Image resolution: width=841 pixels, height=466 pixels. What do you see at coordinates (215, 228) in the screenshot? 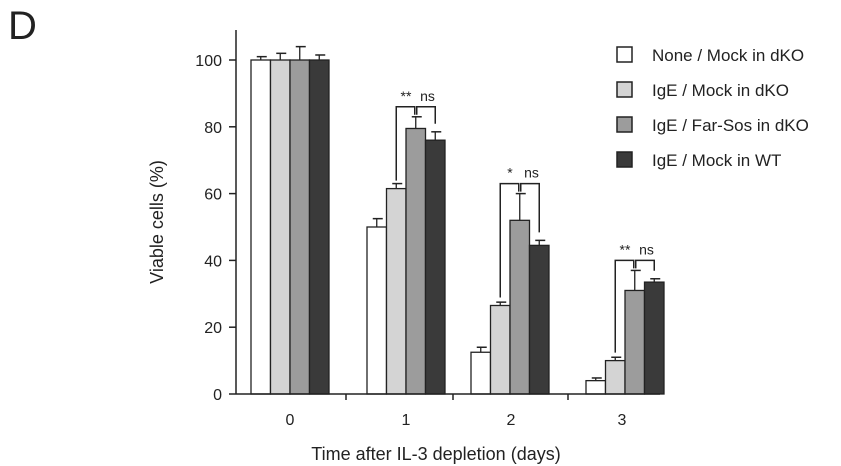
I see `y-ticks: 0 20 40 60 80 100` at bounding box center [215, 228].